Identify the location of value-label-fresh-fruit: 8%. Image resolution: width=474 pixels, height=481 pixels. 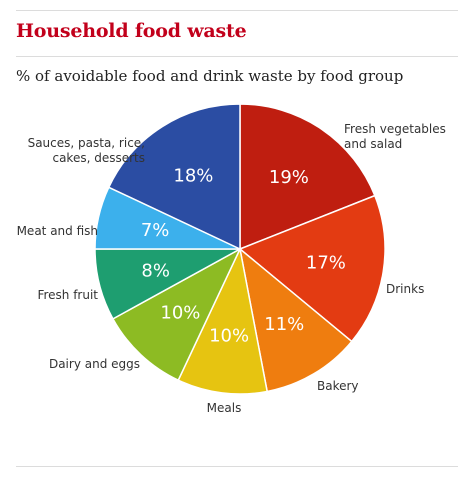
(155, 271).